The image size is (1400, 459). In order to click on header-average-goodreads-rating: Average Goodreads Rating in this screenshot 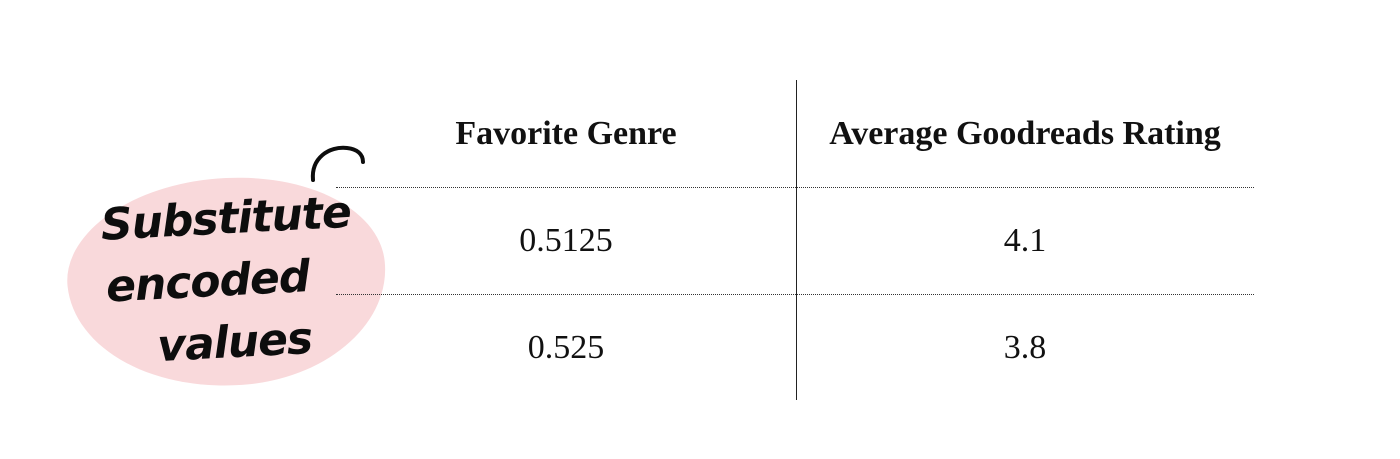, I will do `click(1025, 133)`.